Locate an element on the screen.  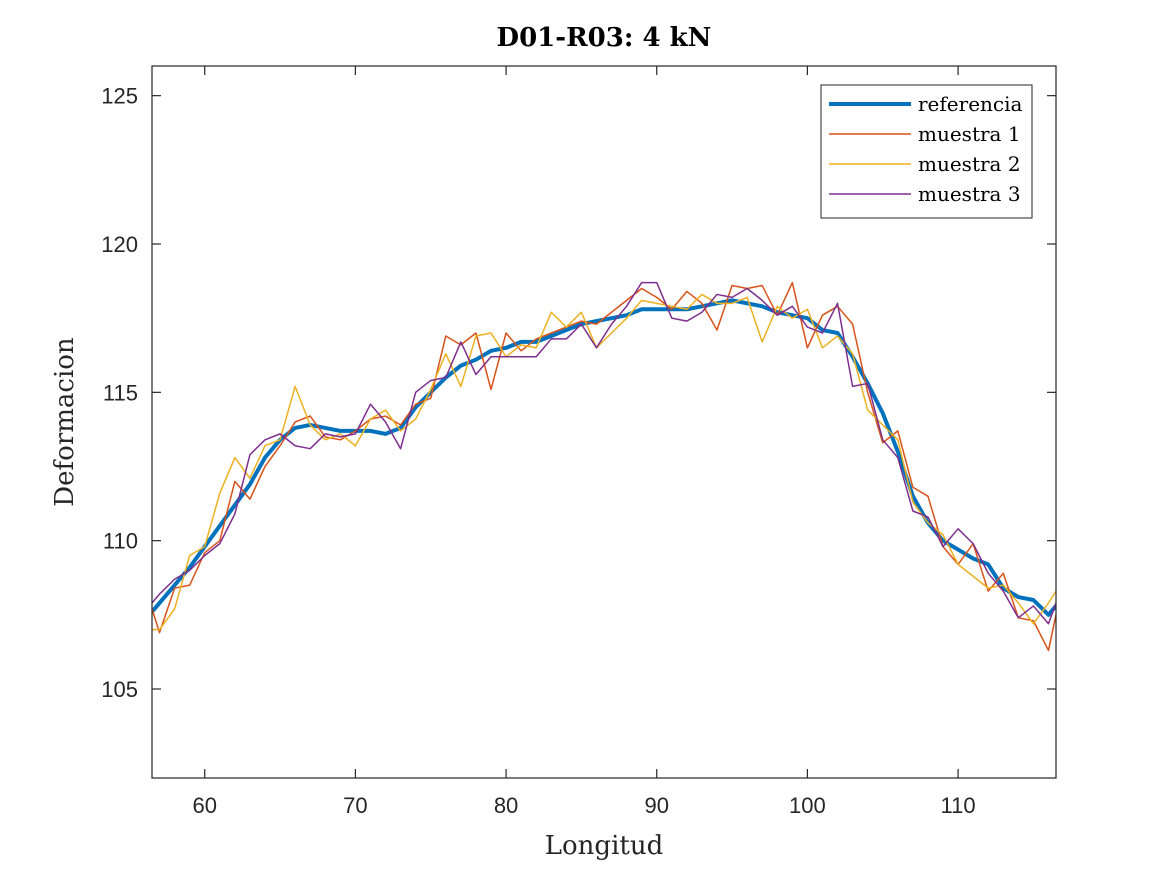
x-tick-label: 90 is located at coordinates (656, 805).